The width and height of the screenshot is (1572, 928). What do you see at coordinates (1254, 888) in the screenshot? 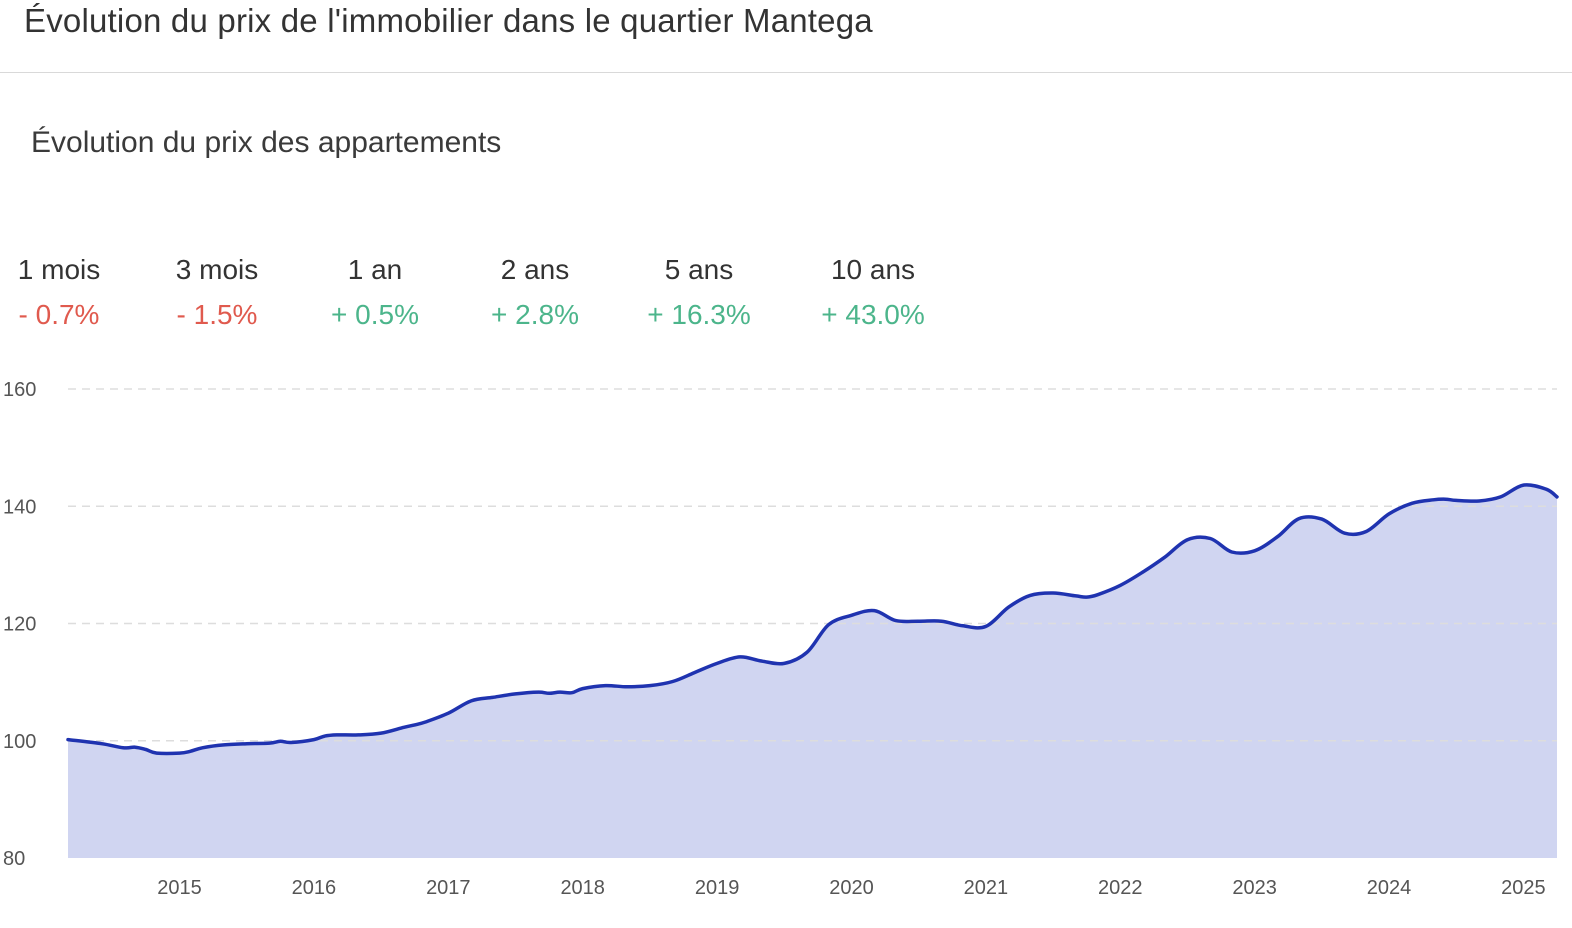
I see `x-tick-label: 2023` at bounding box center [1254, 888].